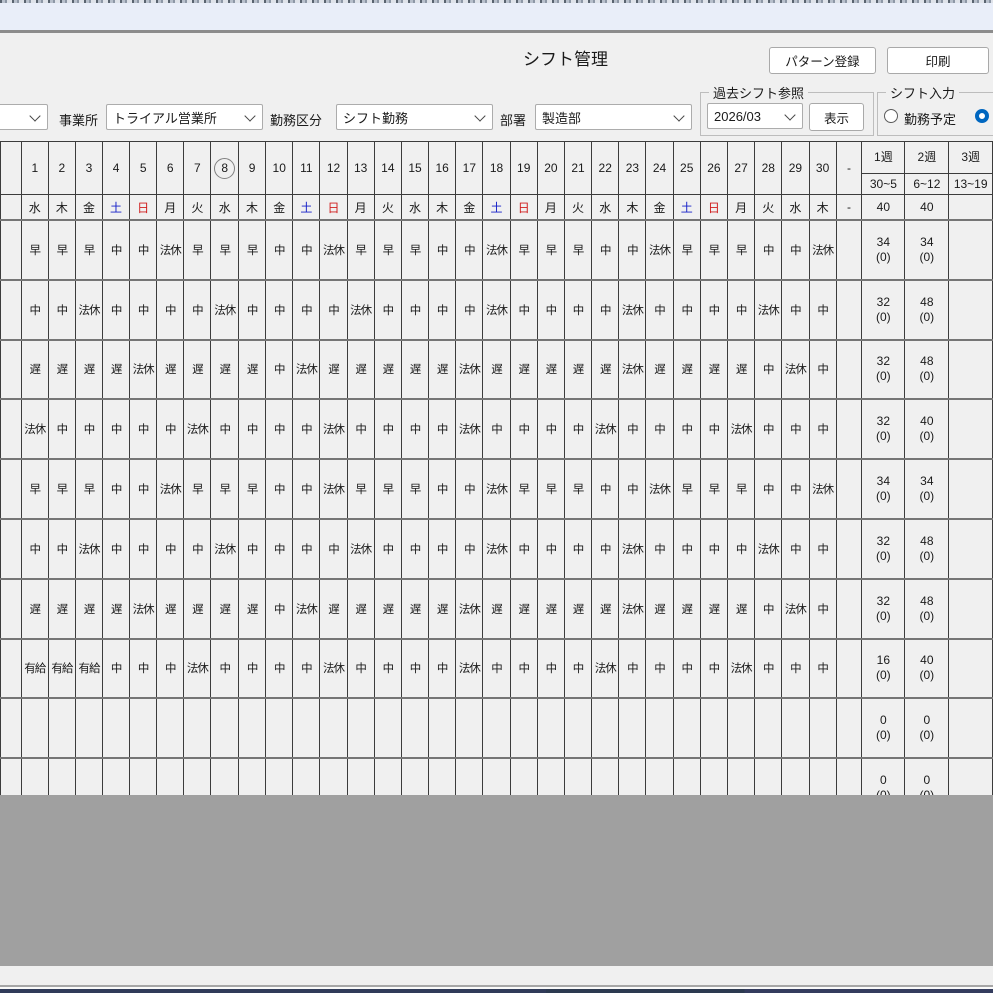 This screenshot has height=993, width=993. Describe the element at coordinates (24, 117) in the screenshot. I see `target-month-dropdown: /04` at that location.